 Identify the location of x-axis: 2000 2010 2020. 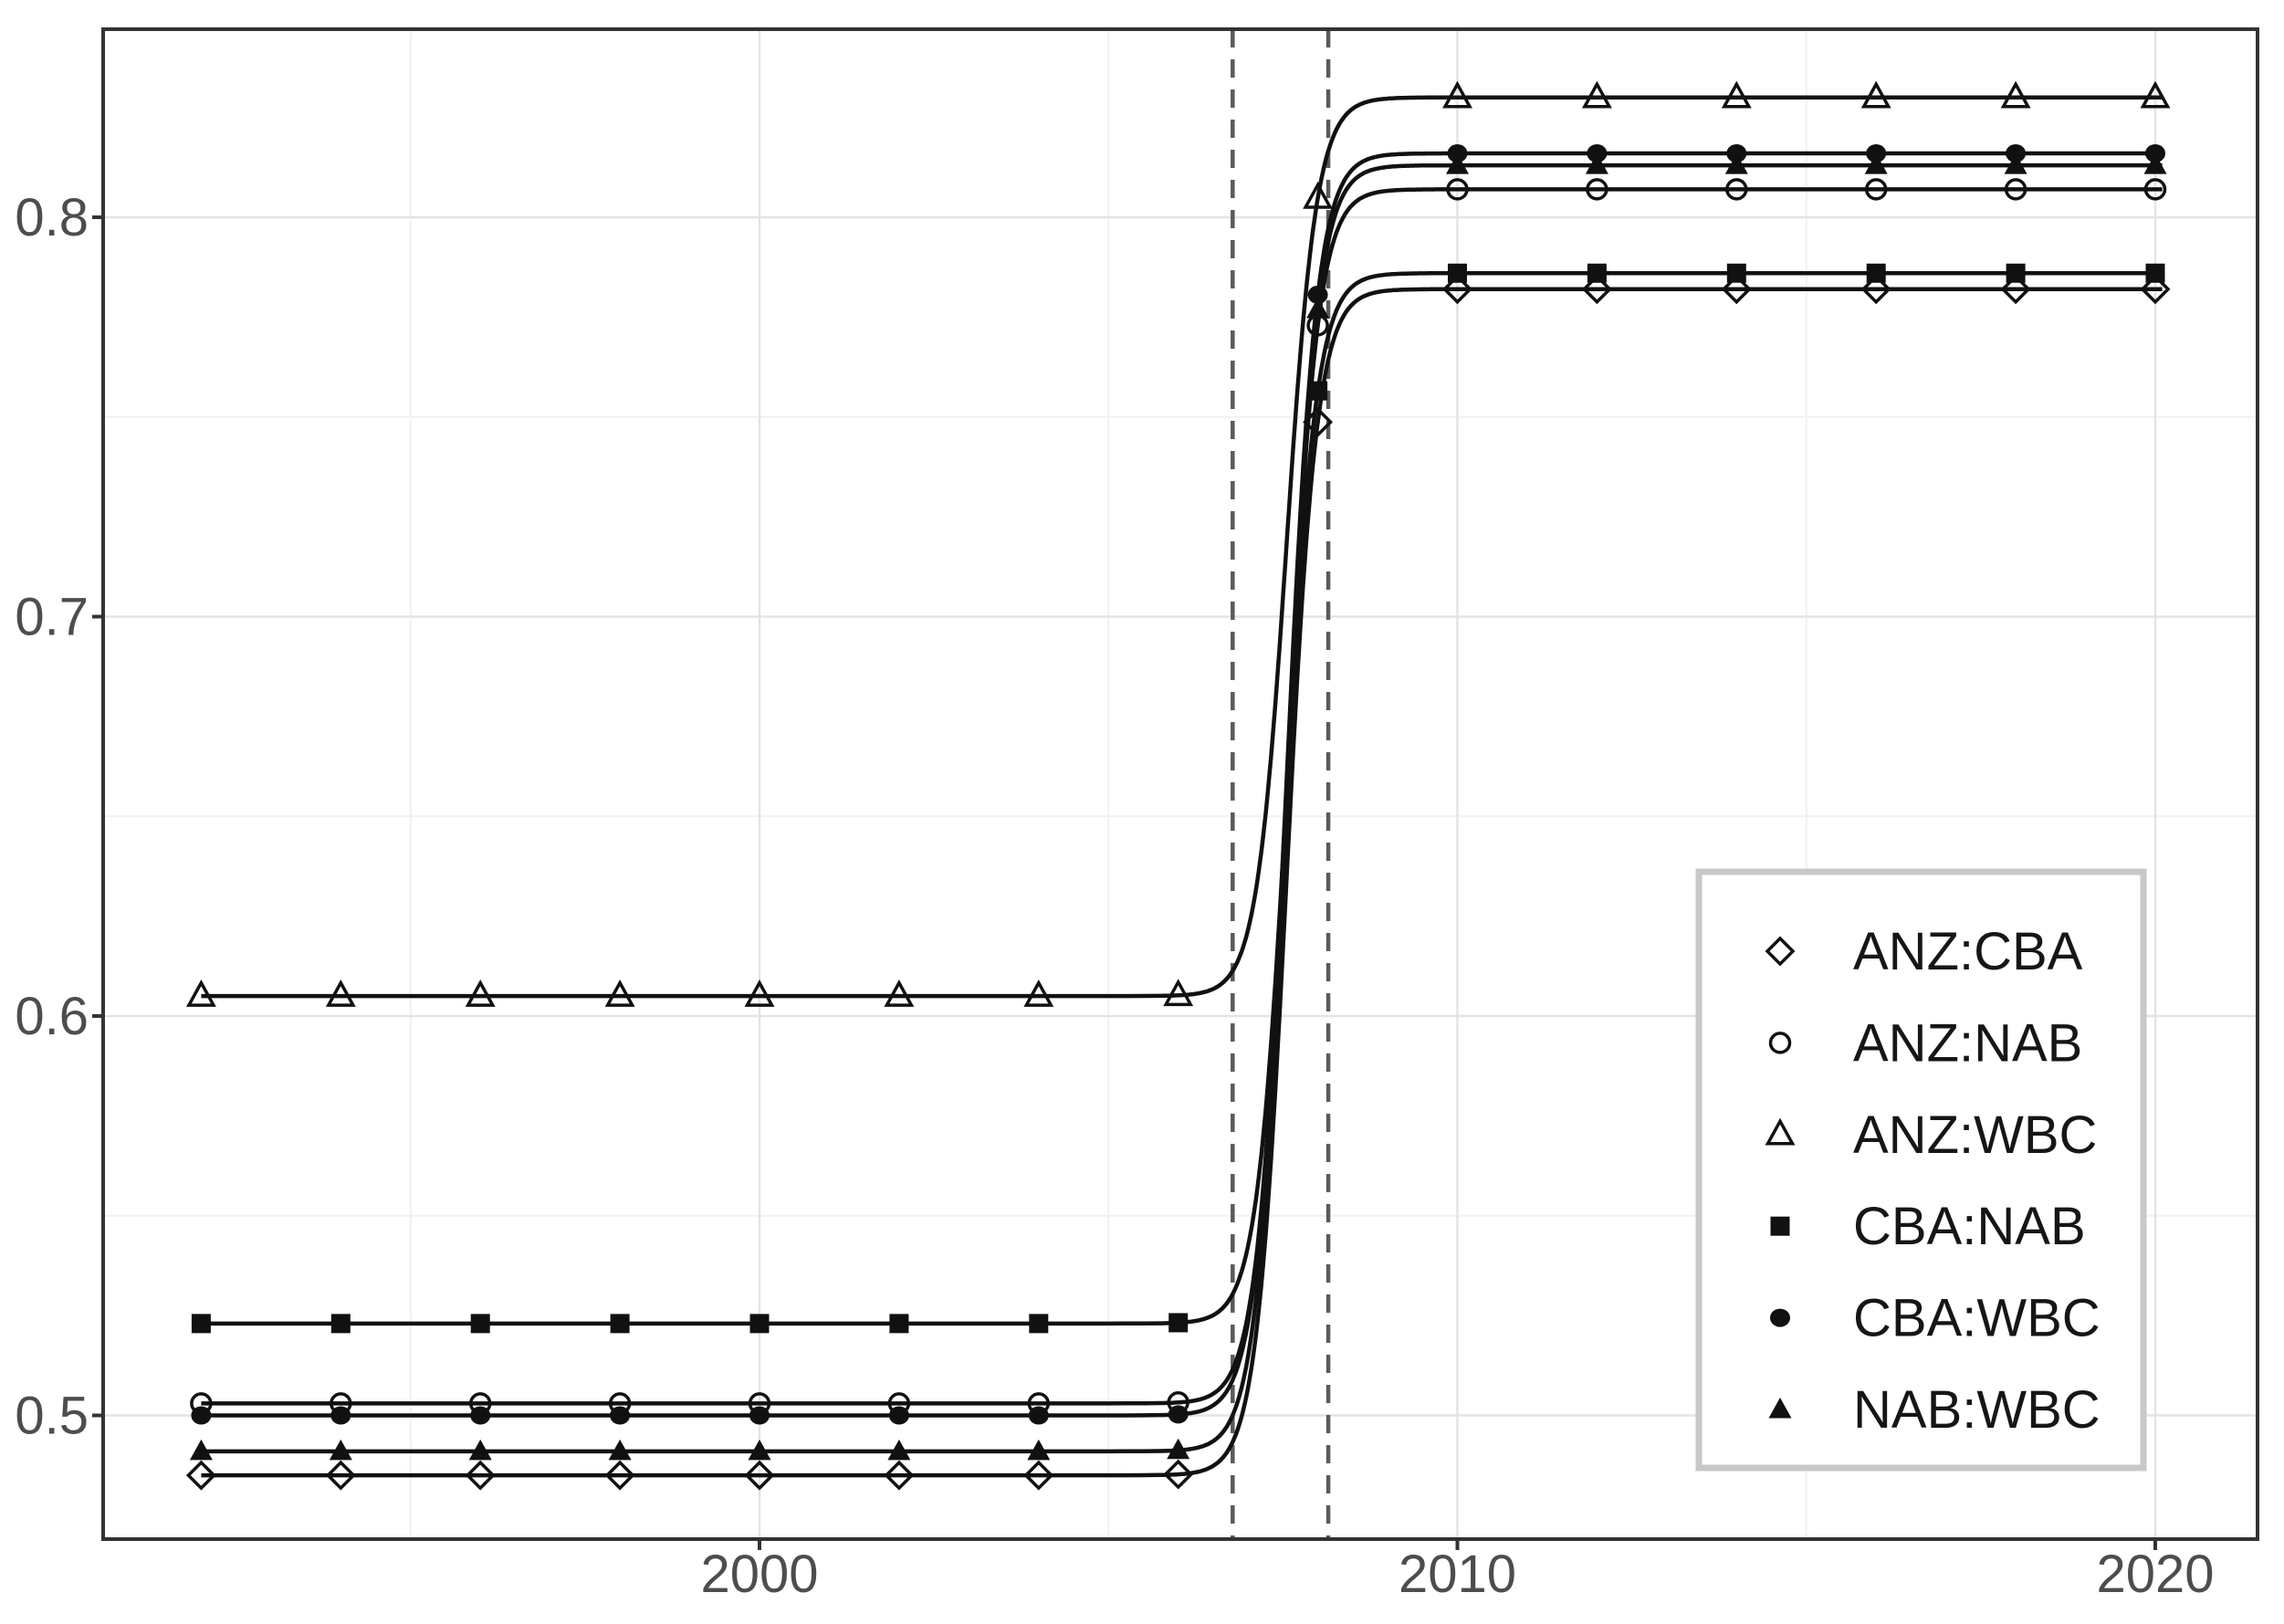
(1457, 1571).